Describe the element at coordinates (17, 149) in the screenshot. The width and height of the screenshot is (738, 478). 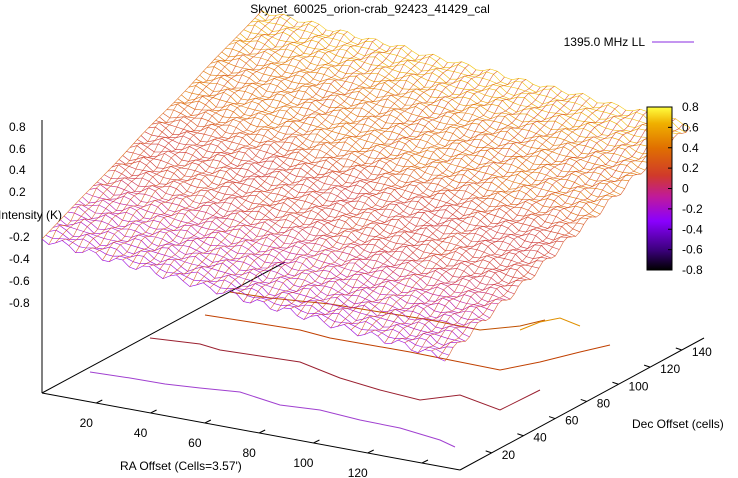
I see `z-tick-label: 0.6` at that location.